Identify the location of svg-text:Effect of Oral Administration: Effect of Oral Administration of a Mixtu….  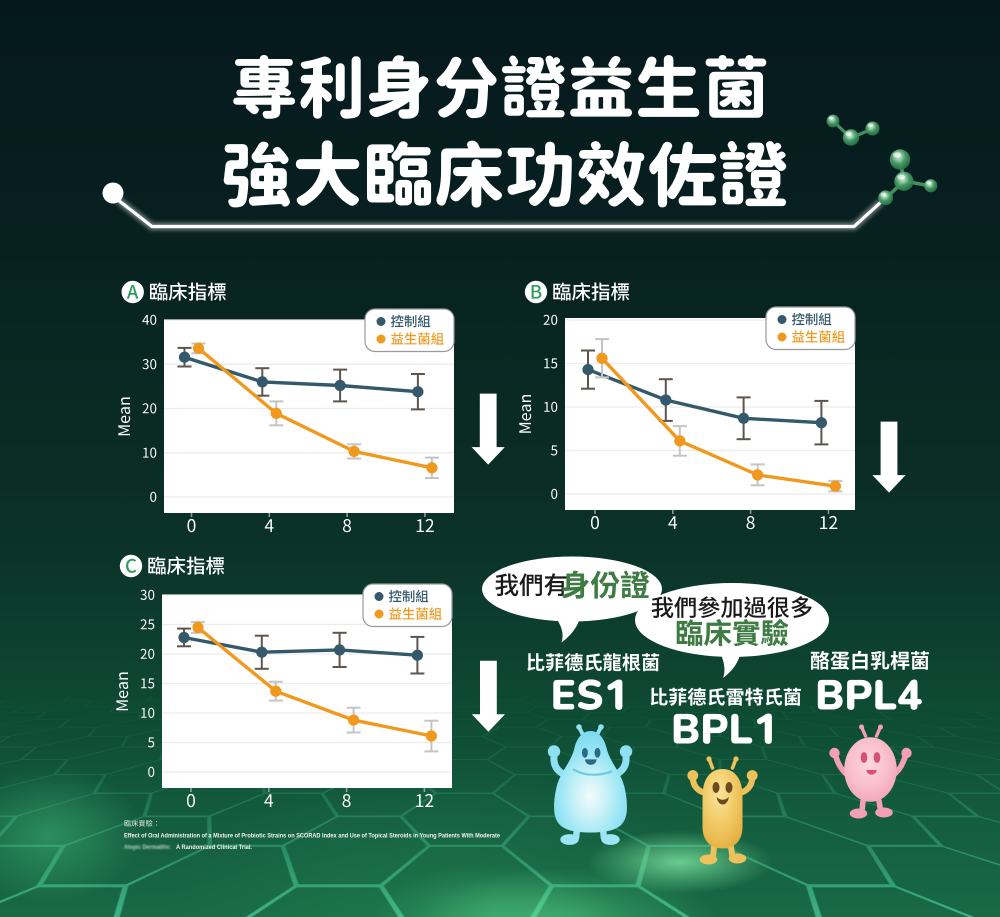
(312, 836).